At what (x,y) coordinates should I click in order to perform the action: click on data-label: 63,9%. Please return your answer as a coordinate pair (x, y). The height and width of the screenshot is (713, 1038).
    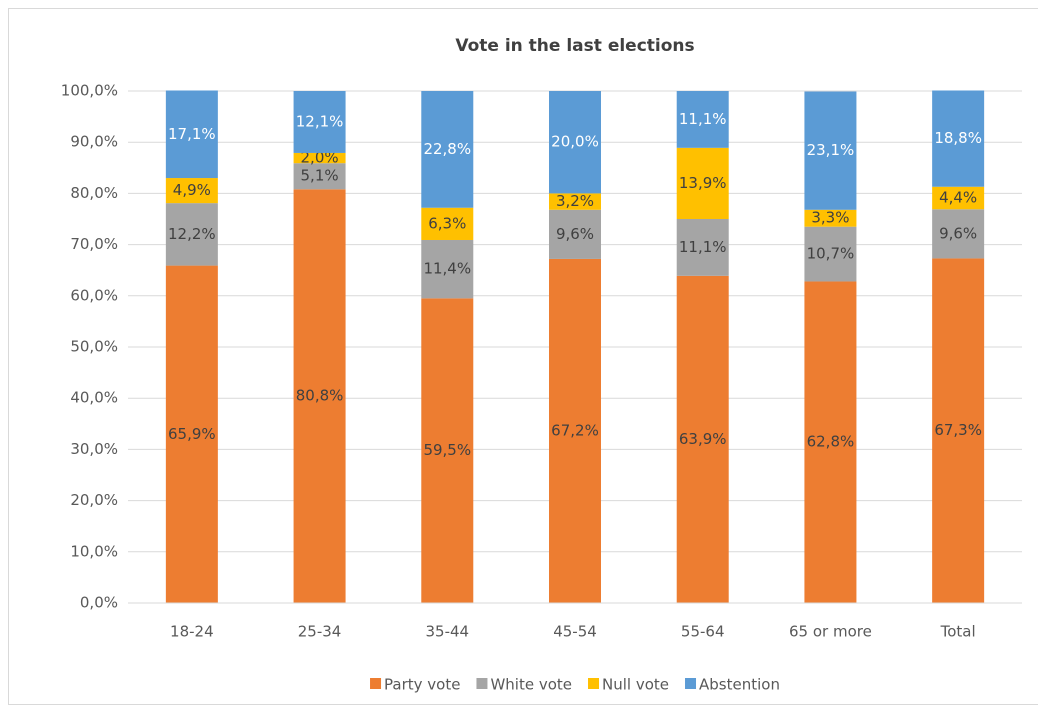
    Looking at the image, I should click on (703, 439).